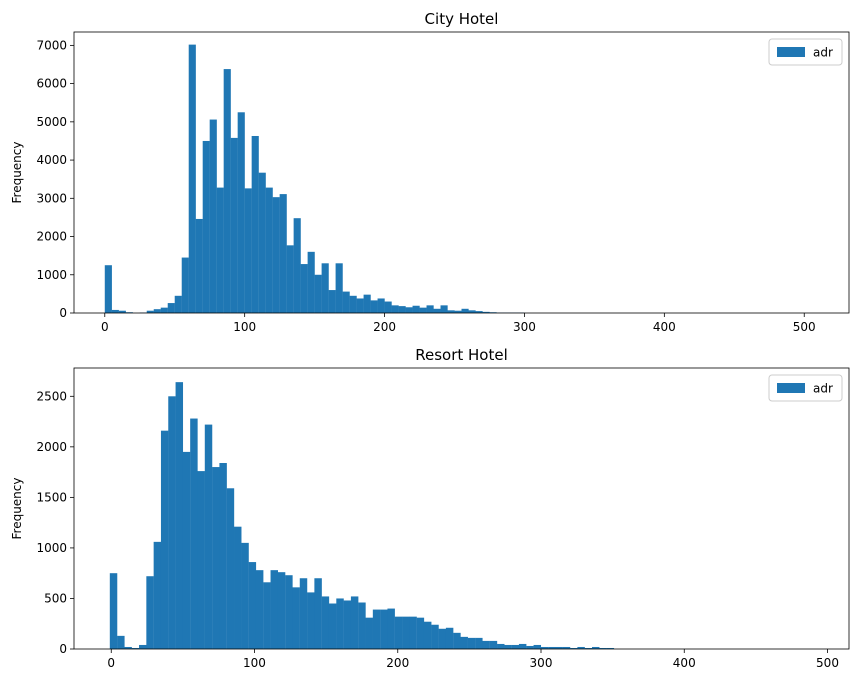  What do you see at coordinates (805, 52) in the screenshot?
I see `legend: adr` at bounding box center [805, 52].